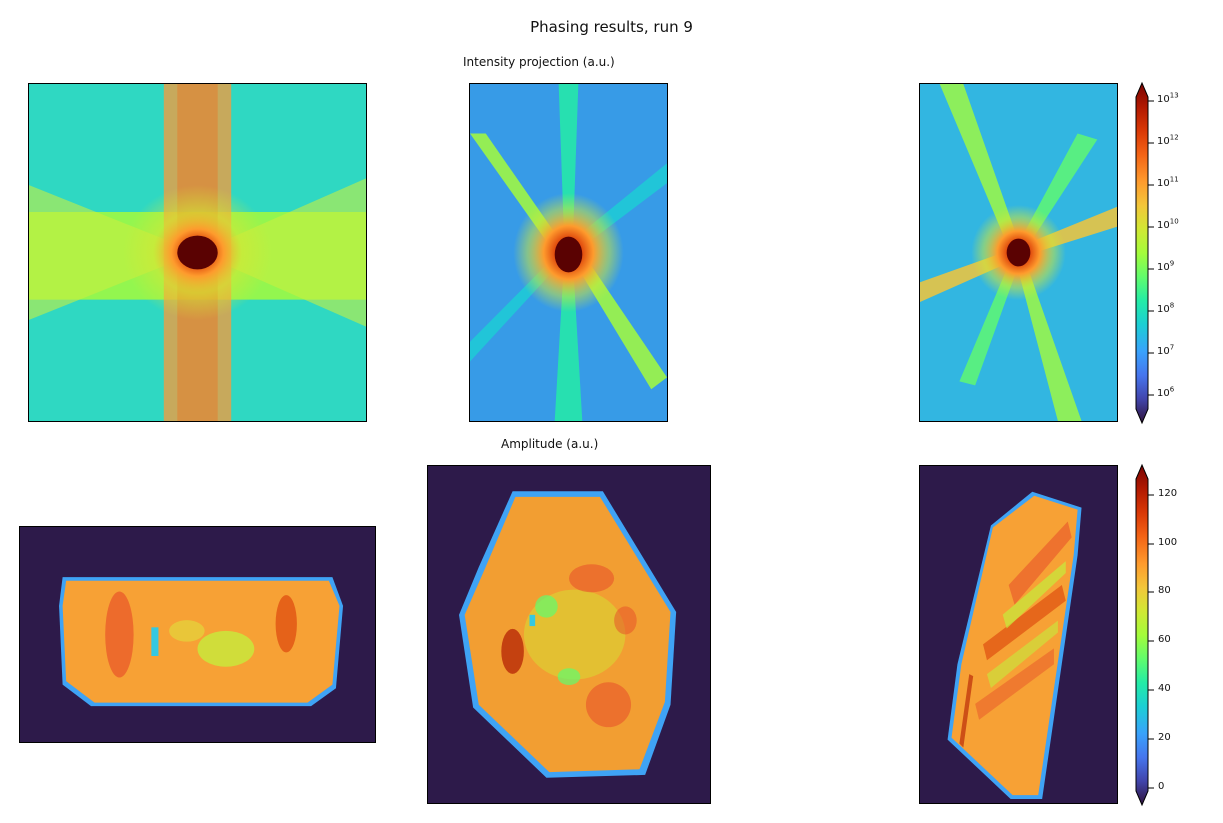 The height and width of the screenshot is (823, 1223). What do you see at coordinates (539, 62) in the screenshot?
I see `intensity-row-title: Intensity projection (a.u.)` at bounding box center [539, 62].